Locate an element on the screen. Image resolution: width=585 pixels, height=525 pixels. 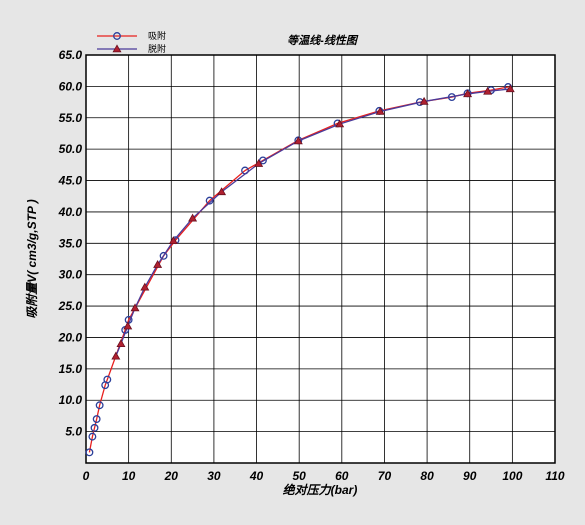
x-tick-label: 90 is located at coordinates (470, 476).